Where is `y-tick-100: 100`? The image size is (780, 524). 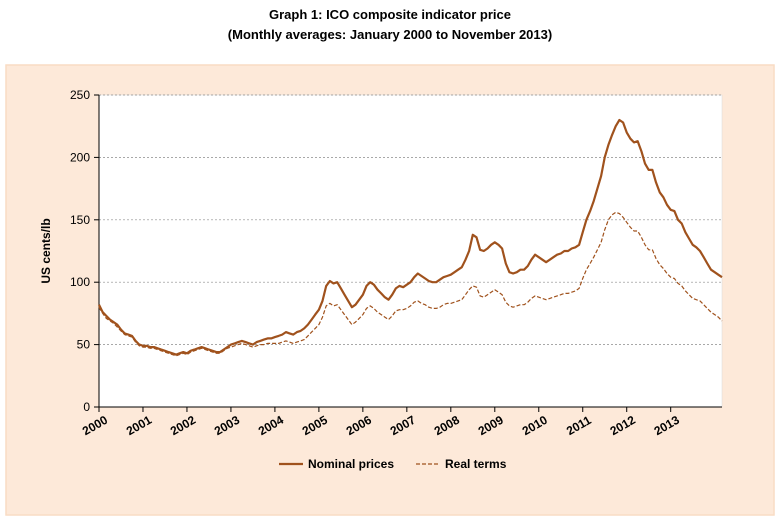
y-tick-100: 100 is located at coordinates (80, 282).